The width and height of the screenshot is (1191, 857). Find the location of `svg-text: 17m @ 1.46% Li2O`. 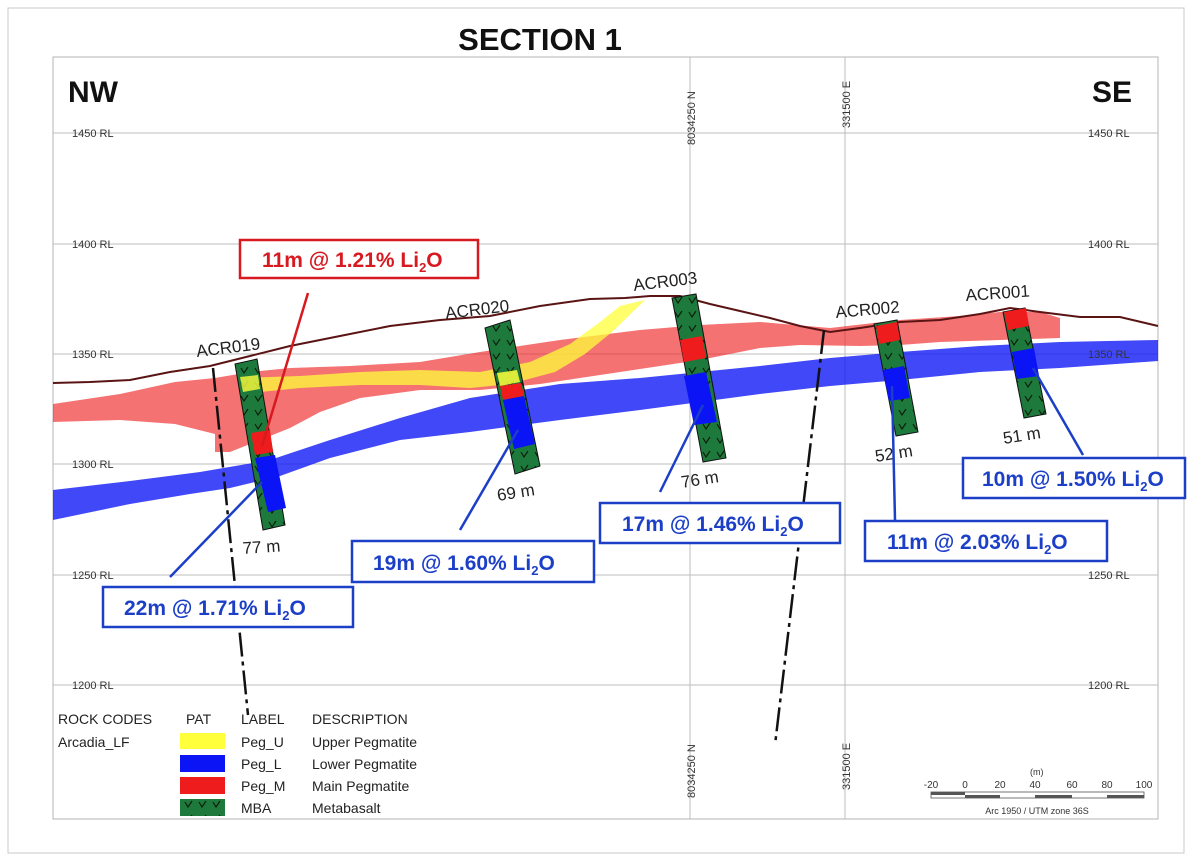

svg-text: 17m @ 1.46% Li2O is located at coordinates (713, 526).